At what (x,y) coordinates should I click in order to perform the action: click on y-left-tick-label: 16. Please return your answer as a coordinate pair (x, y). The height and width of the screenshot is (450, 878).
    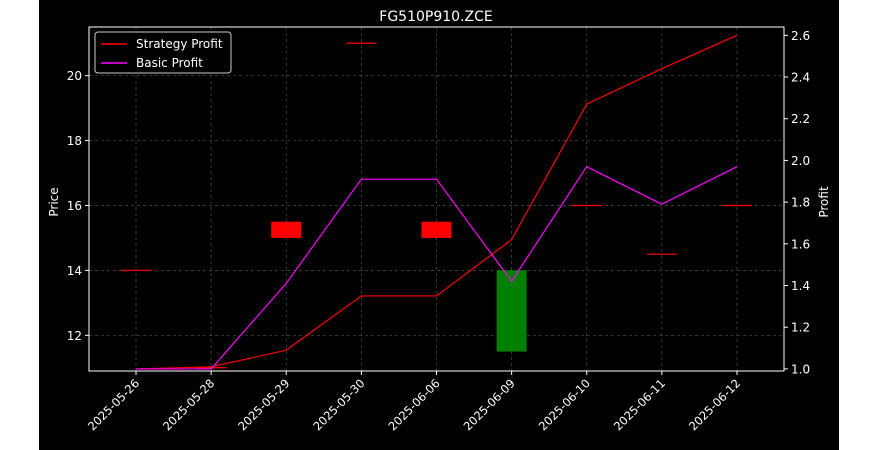
    Looking at the image, I should click on (74, 206).